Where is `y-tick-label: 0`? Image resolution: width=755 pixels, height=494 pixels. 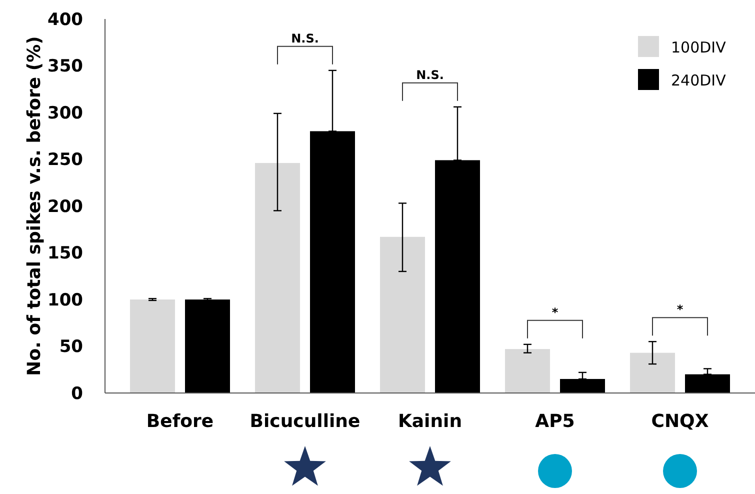
y-tick-label: 0 is located at coordinates (77, 394).